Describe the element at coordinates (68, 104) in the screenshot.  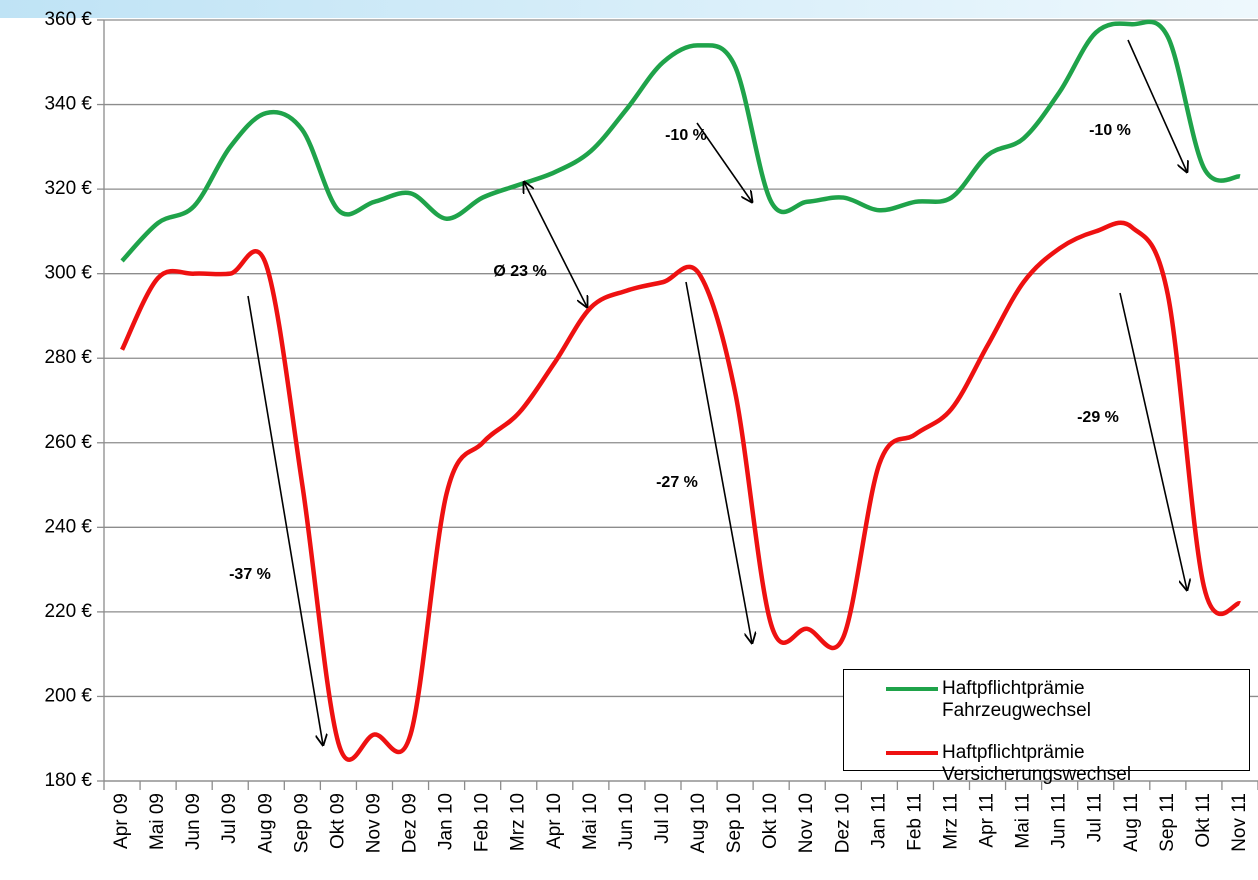
I see `y-tick-label: 340 €` at that location.